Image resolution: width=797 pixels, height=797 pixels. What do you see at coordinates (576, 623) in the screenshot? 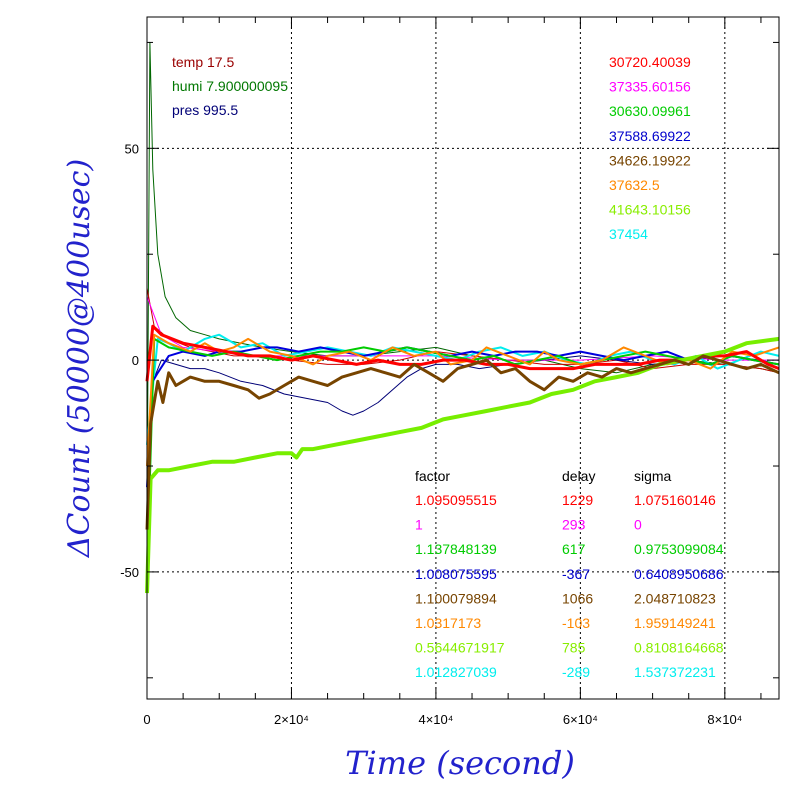
I see `table-cell-delay: -103` at bounding box center [576, 623].